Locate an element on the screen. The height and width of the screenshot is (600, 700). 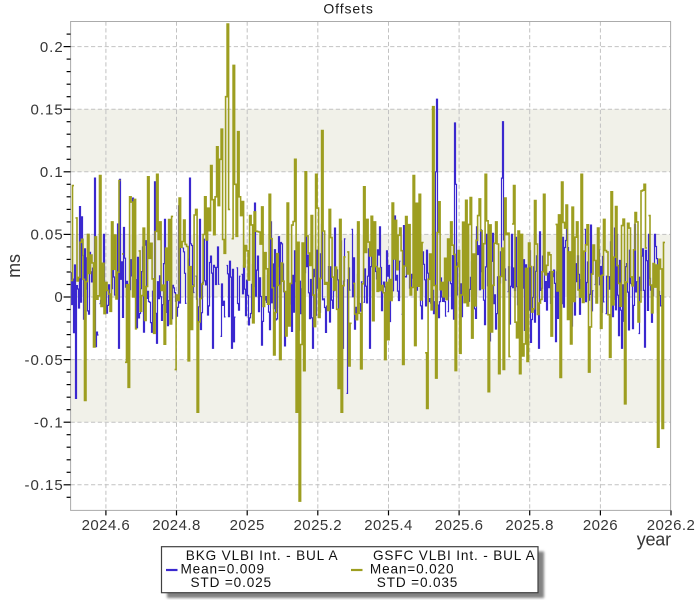
svg-text: year is located at coordinates (654, 540).